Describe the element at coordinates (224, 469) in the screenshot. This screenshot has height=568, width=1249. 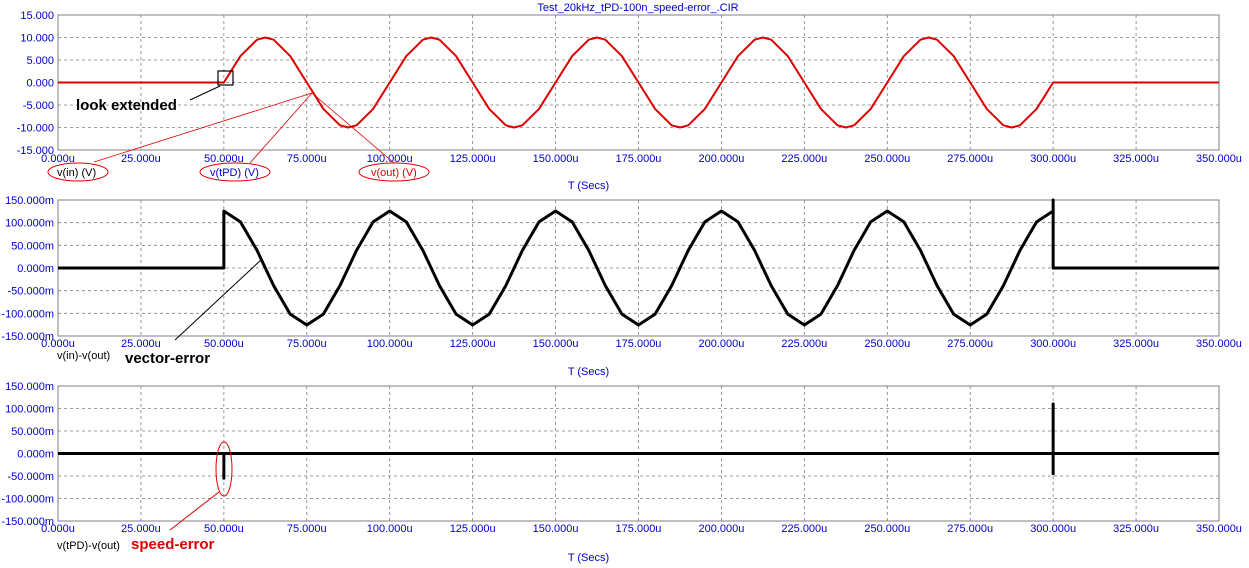
I see `speed-error-highlight-ellipse` at that location.